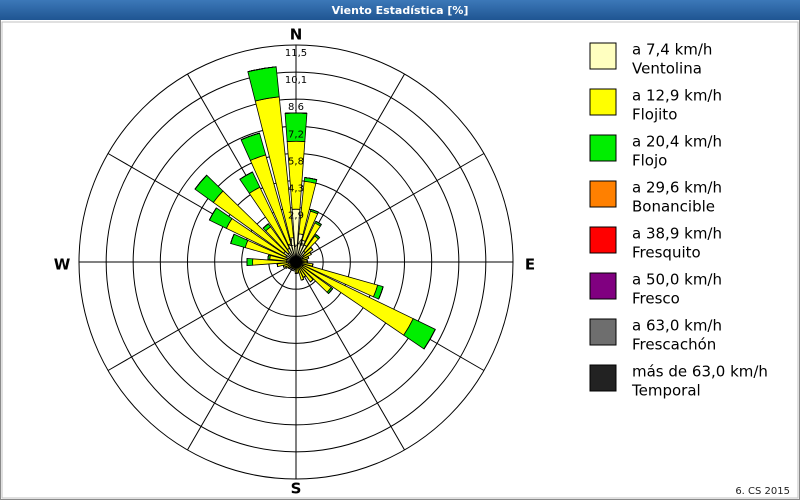 The width and height of the screenshot is (800, 504). What do you see at coordinates (296, 216) in the screenshot?
I see `ring-label: 2,9` at bounding box center [296, 216].